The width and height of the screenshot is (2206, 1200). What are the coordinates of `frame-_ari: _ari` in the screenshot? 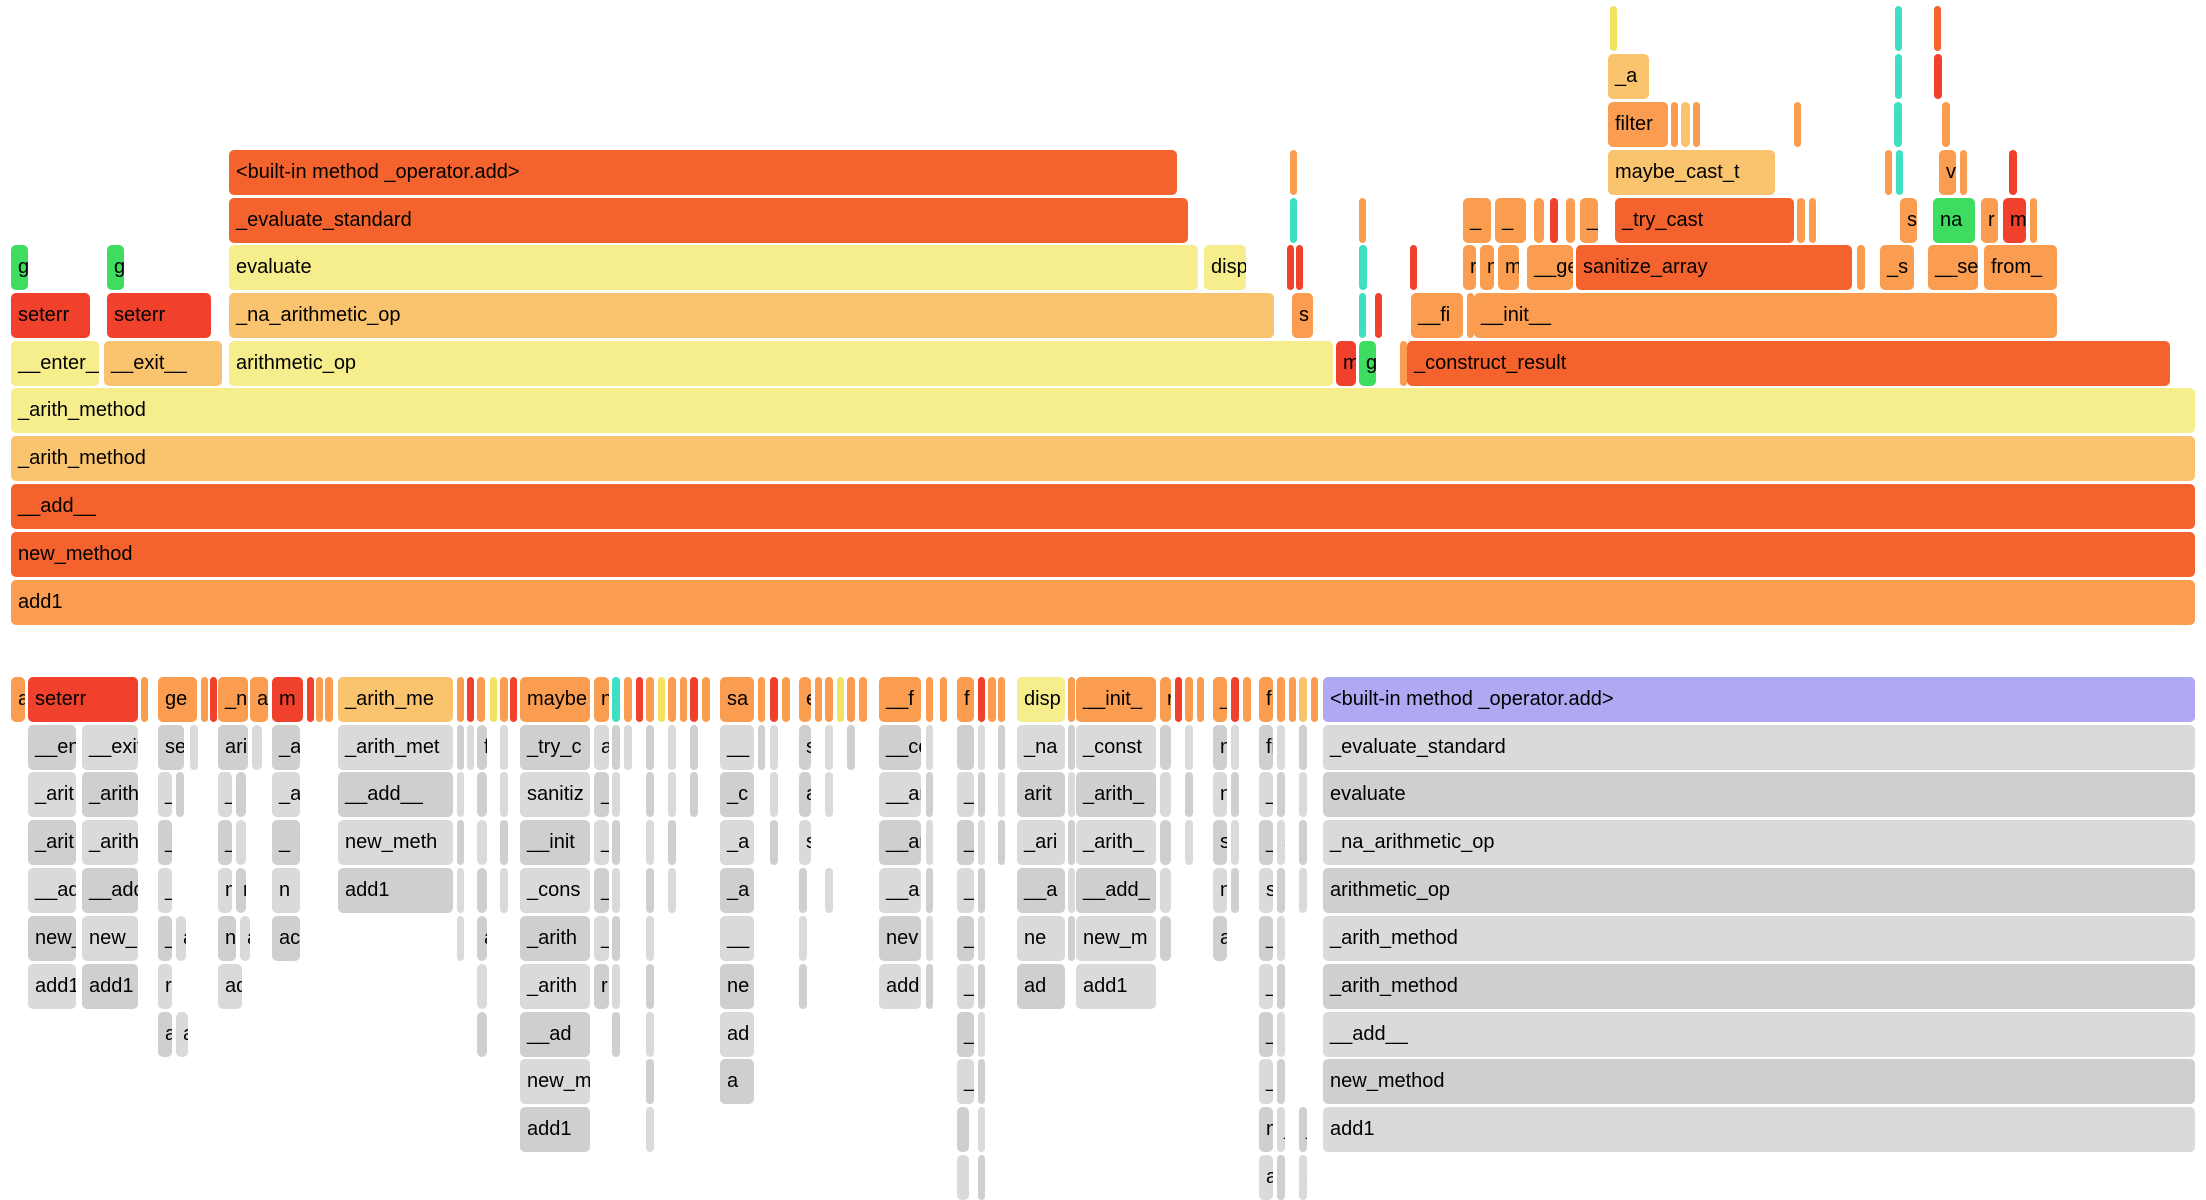 It's located at (1041, 842).